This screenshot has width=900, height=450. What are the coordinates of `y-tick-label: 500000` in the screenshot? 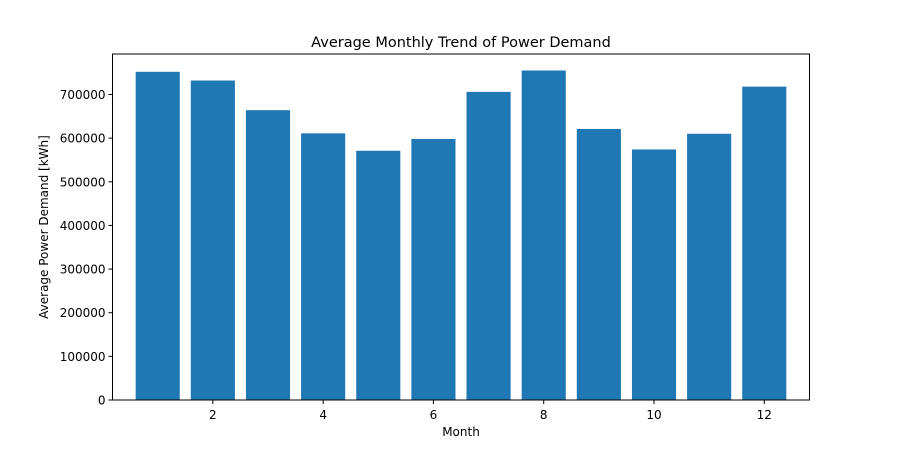 It's located at (83, 182).